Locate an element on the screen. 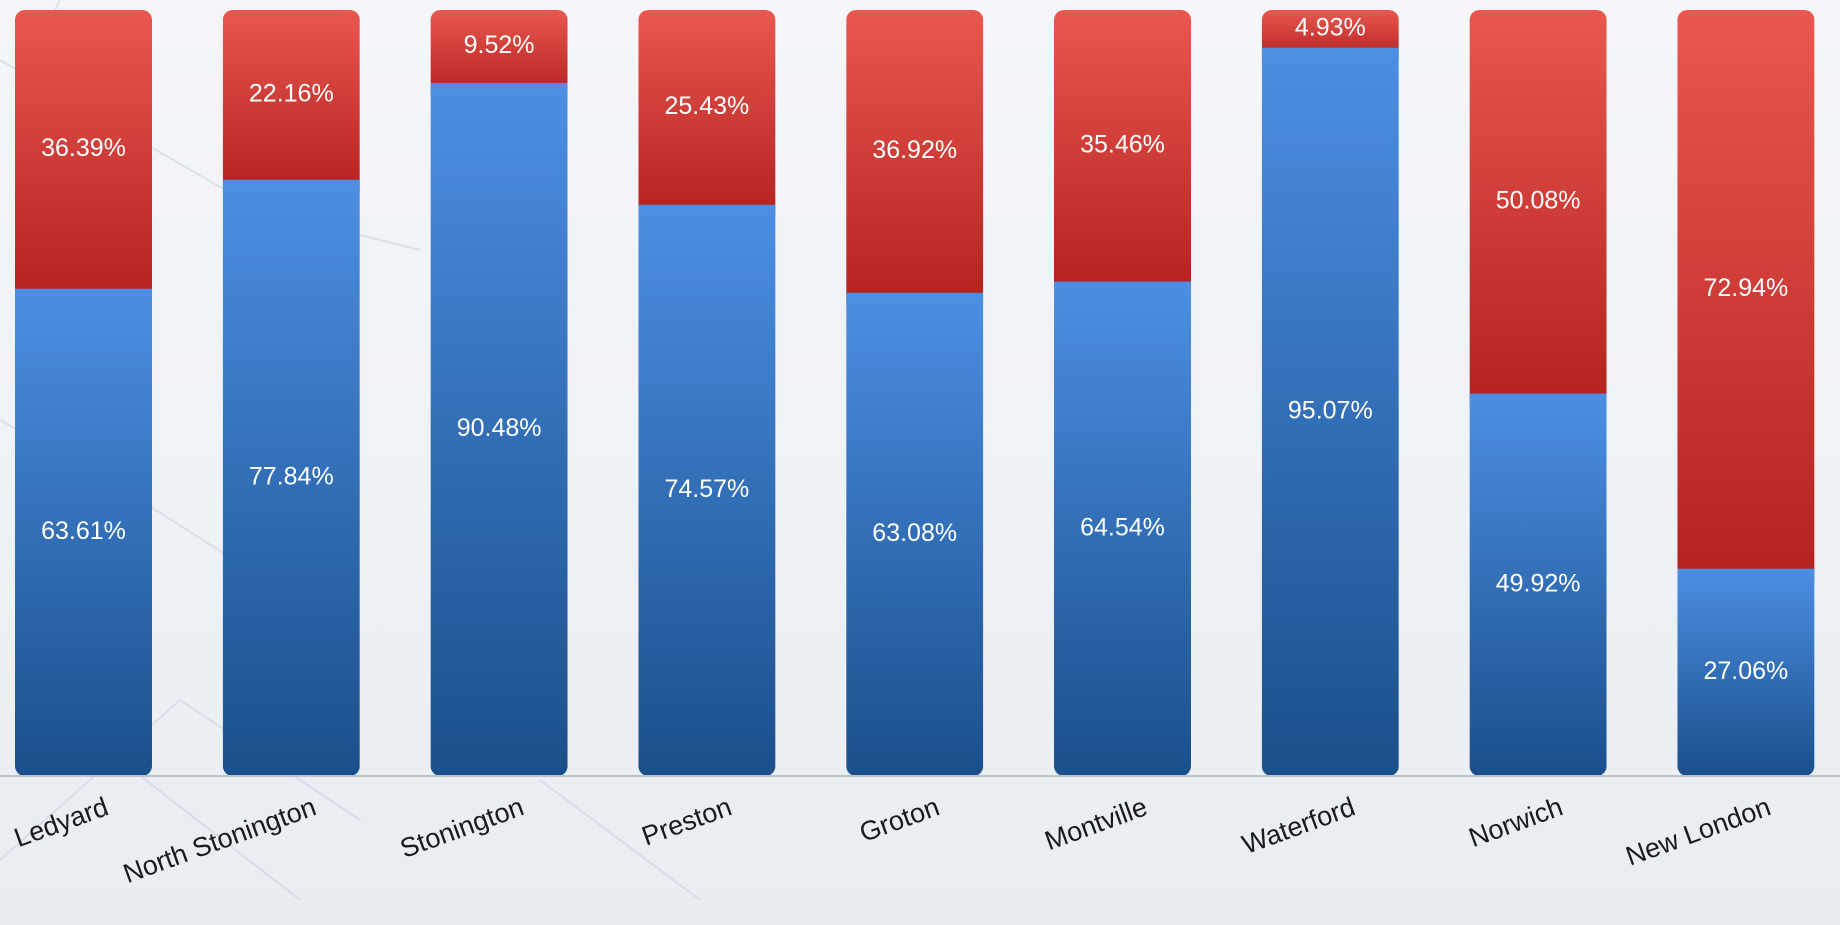 Image resolution: width=1840 pixels, height=925 pixels. bar-group-stonington: 9.52% 90.48% is located at coordinates (499, 393).